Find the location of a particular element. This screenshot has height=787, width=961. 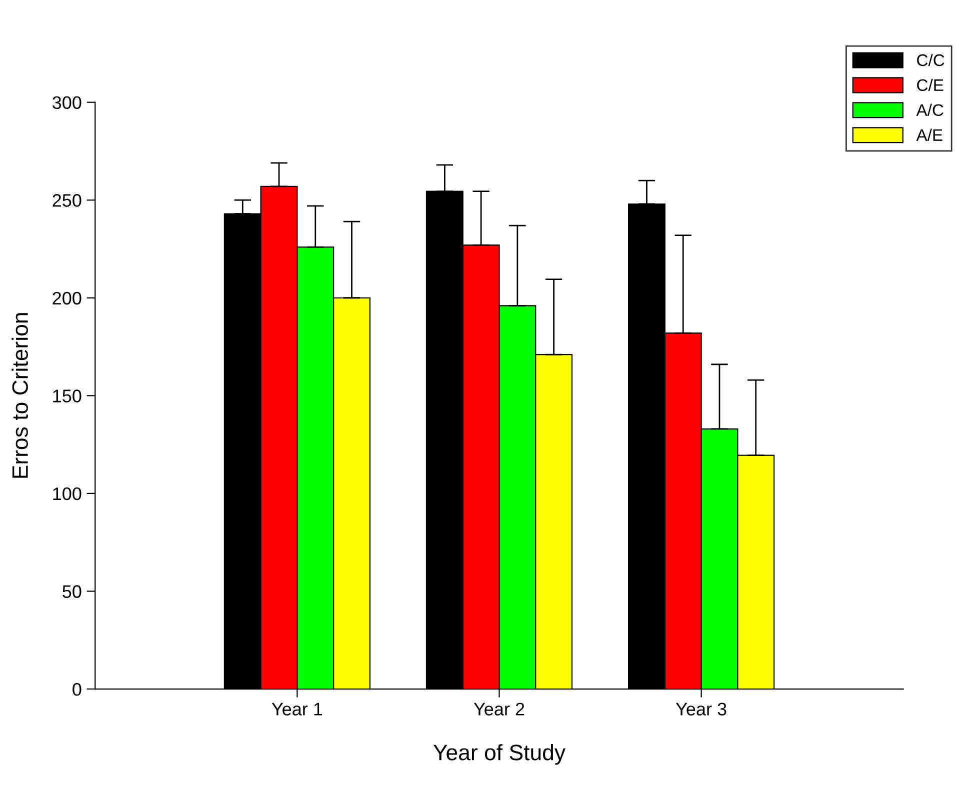

legend-label: A/C is located at coordinates (930, 110).